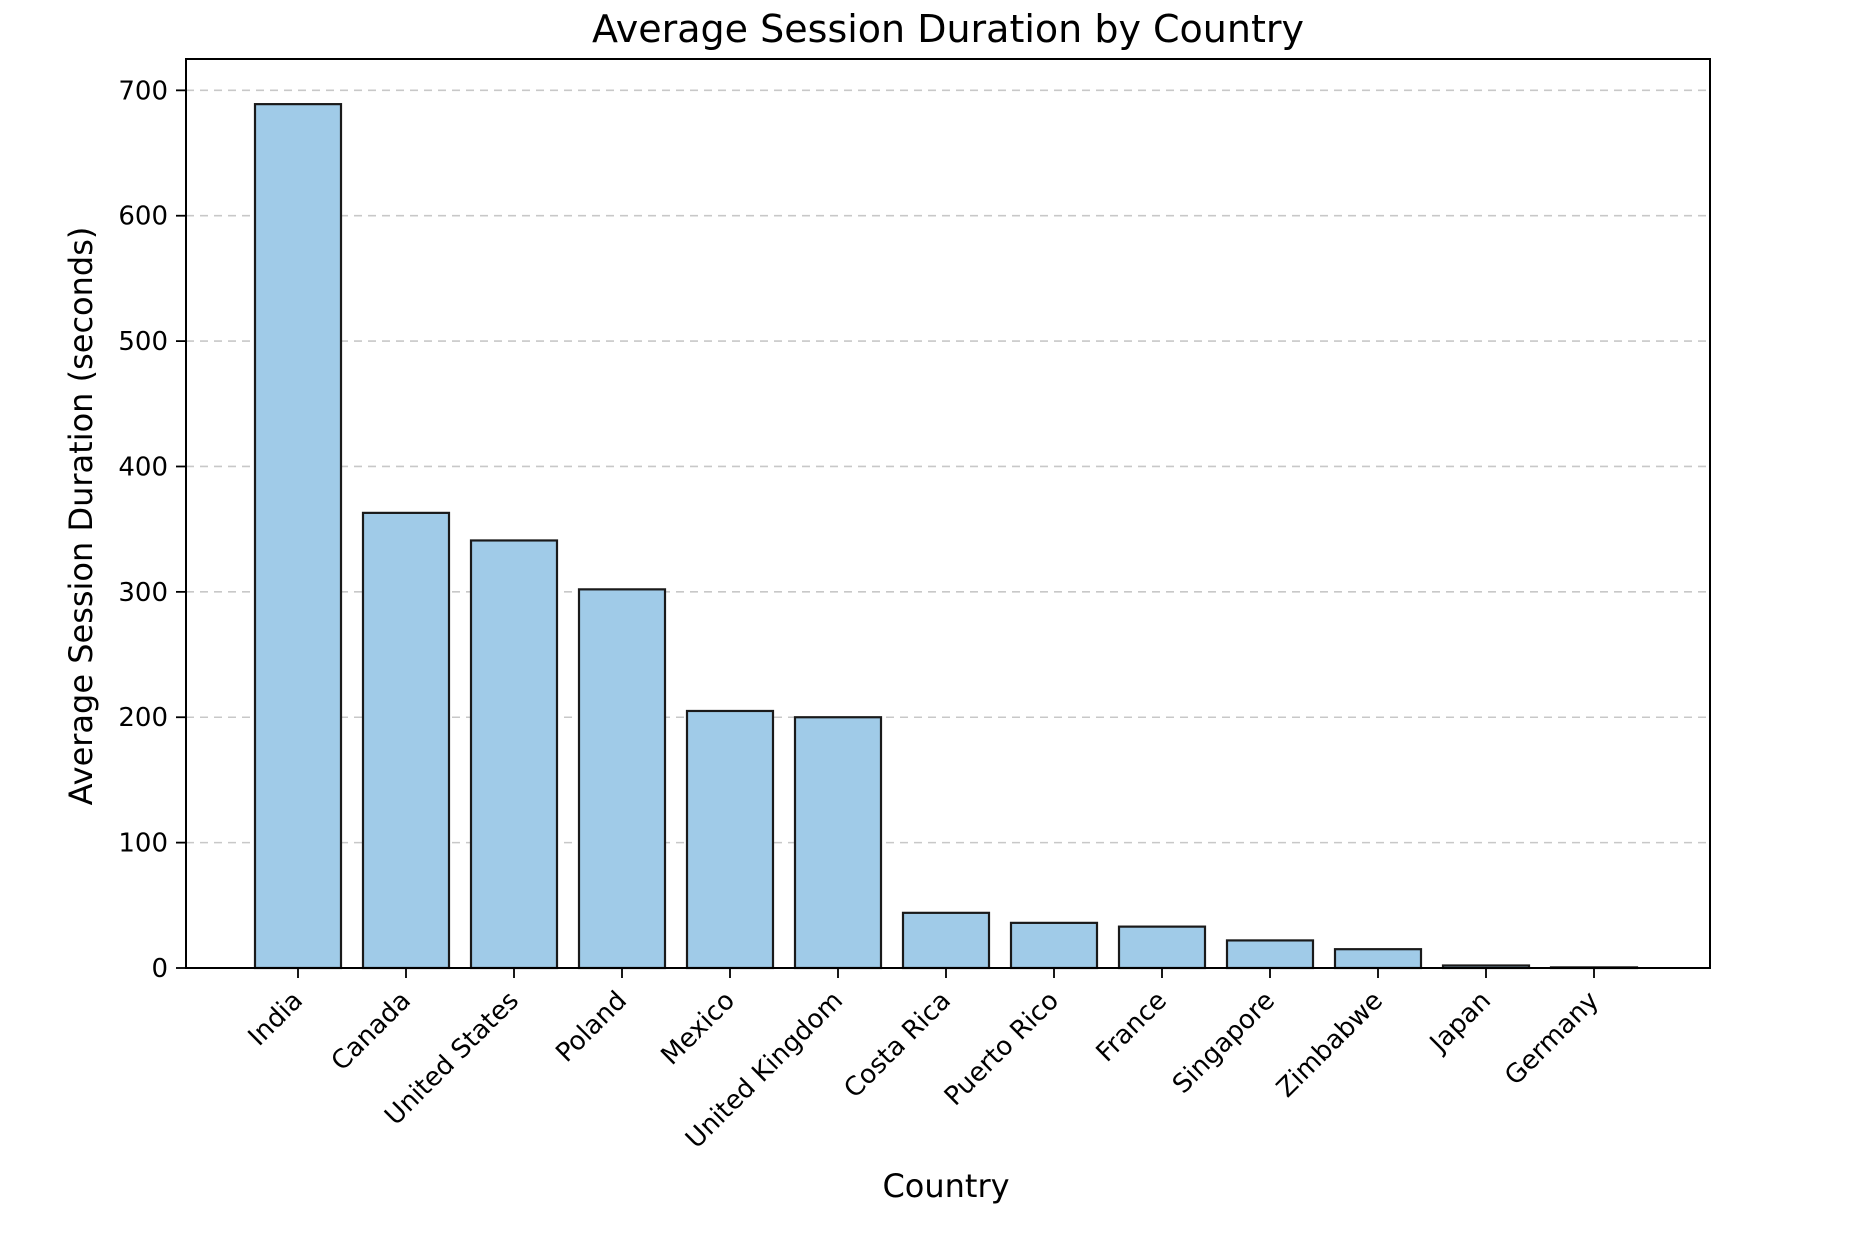  What do you see at coordinates (143, 593) in the screenshot?
I see `y-tick-label: 300` at bounding box center [143, 593].